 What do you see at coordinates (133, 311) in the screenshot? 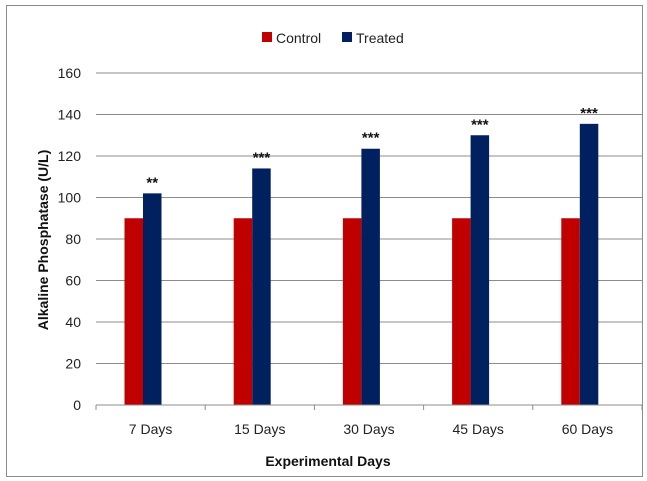
I see `bar-control-7-days` at bounding box center [133, 311].